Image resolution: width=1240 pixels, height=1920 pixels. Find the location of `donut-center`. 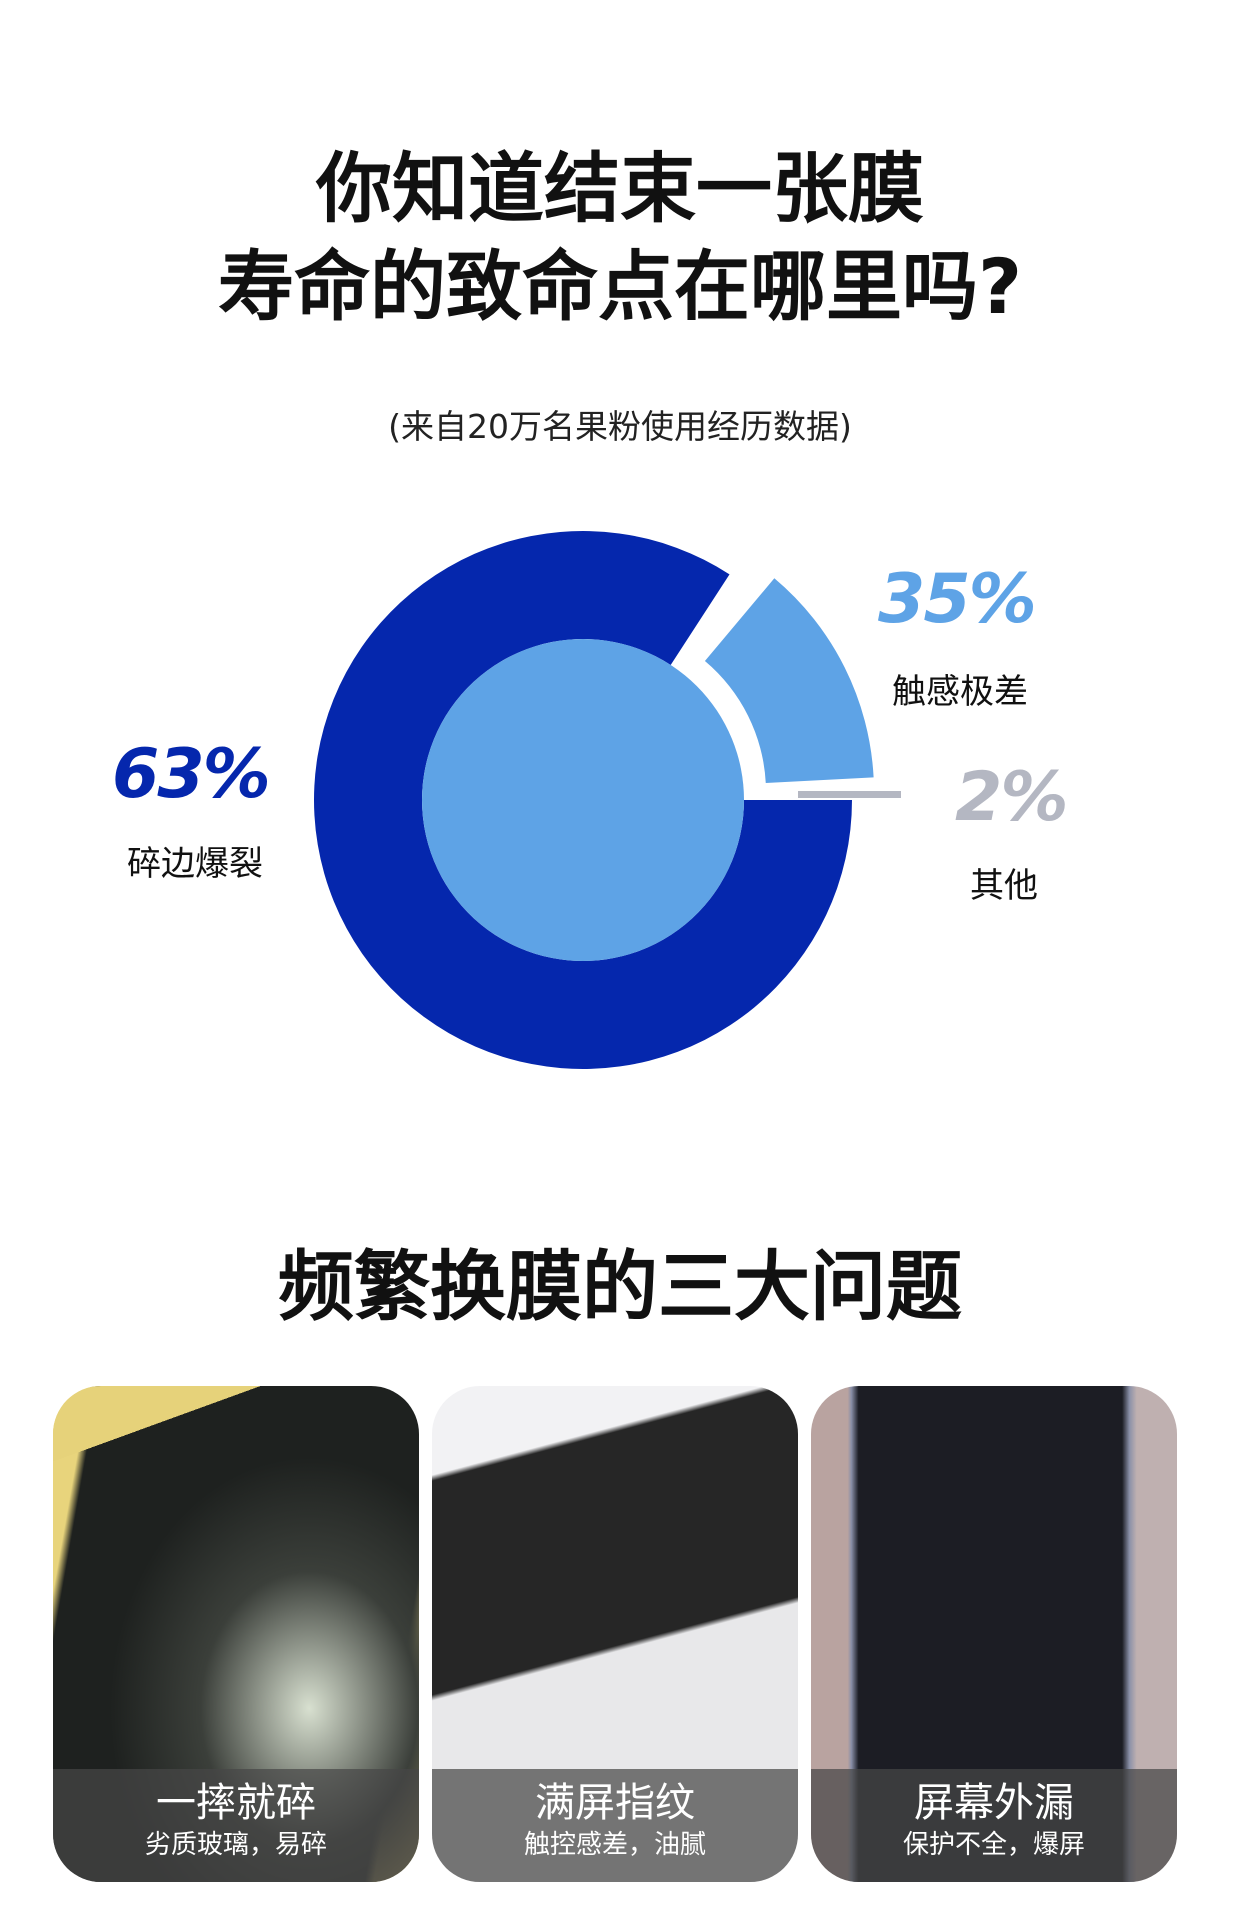

donut-center is located at coordinates (583, 800).